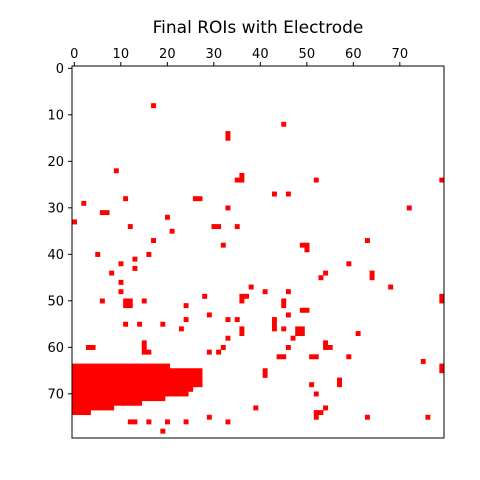 The width and height of the screenshot is (480, 480). What do you see at coordinates (55, 348) in the screenshot?
I see `y-tick-label: 60` at bounding box center [55, 348].